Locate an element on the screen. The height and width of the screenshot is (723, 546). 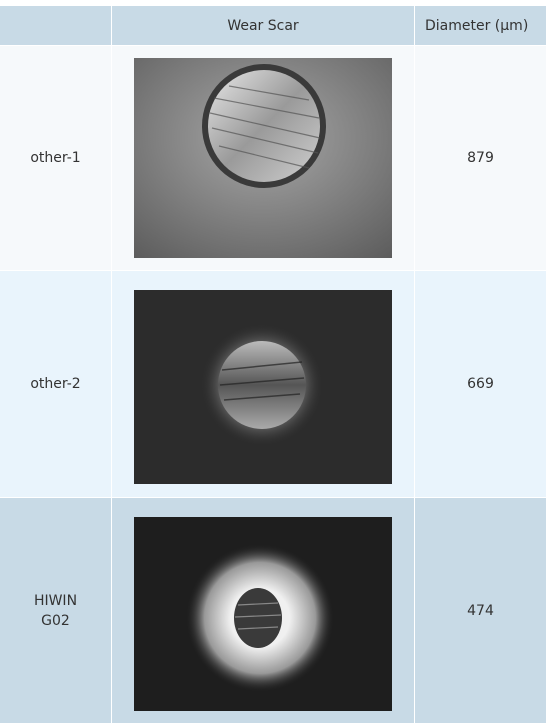
header-text: Wear Scar is located at coordinates (263, 25).